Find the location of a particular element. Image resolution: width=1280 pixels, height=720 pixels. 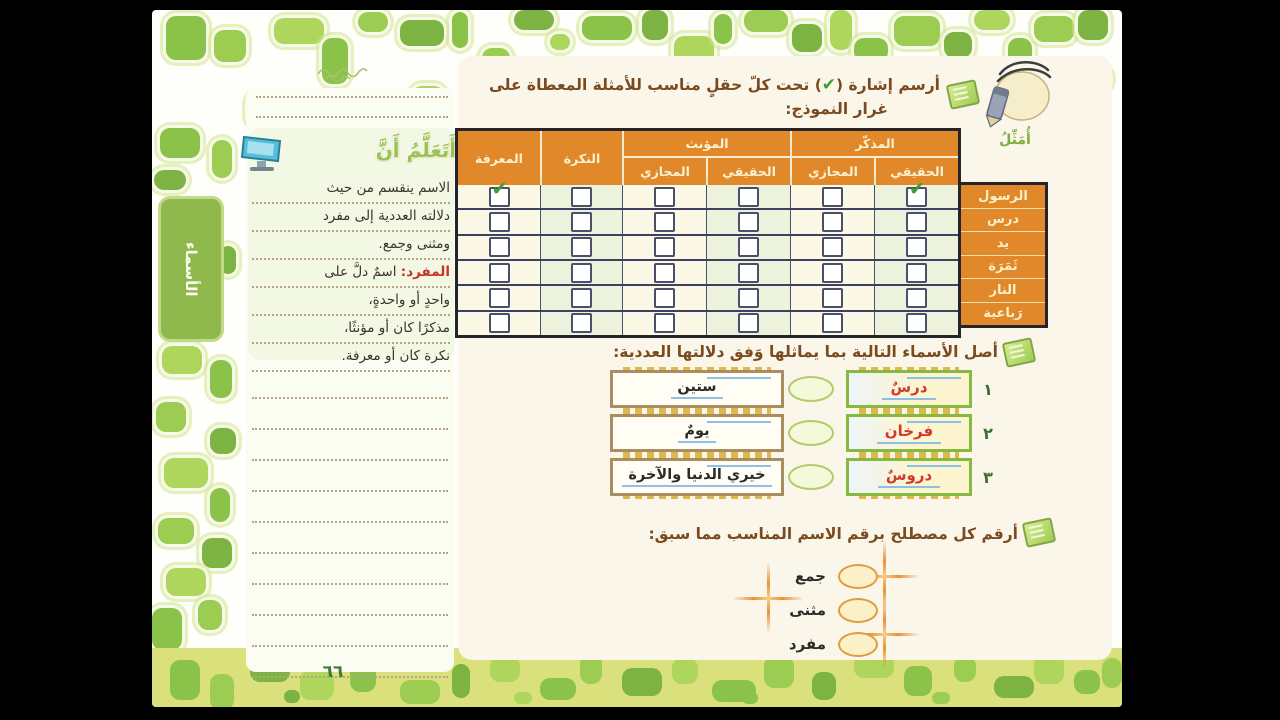

table-row-label: درس is located at coordinates (1003, 219).